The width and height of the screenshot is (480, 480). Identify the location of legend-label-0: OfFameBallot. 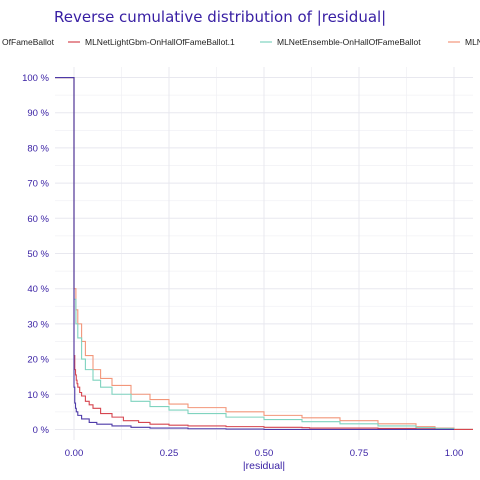
(28, 42).